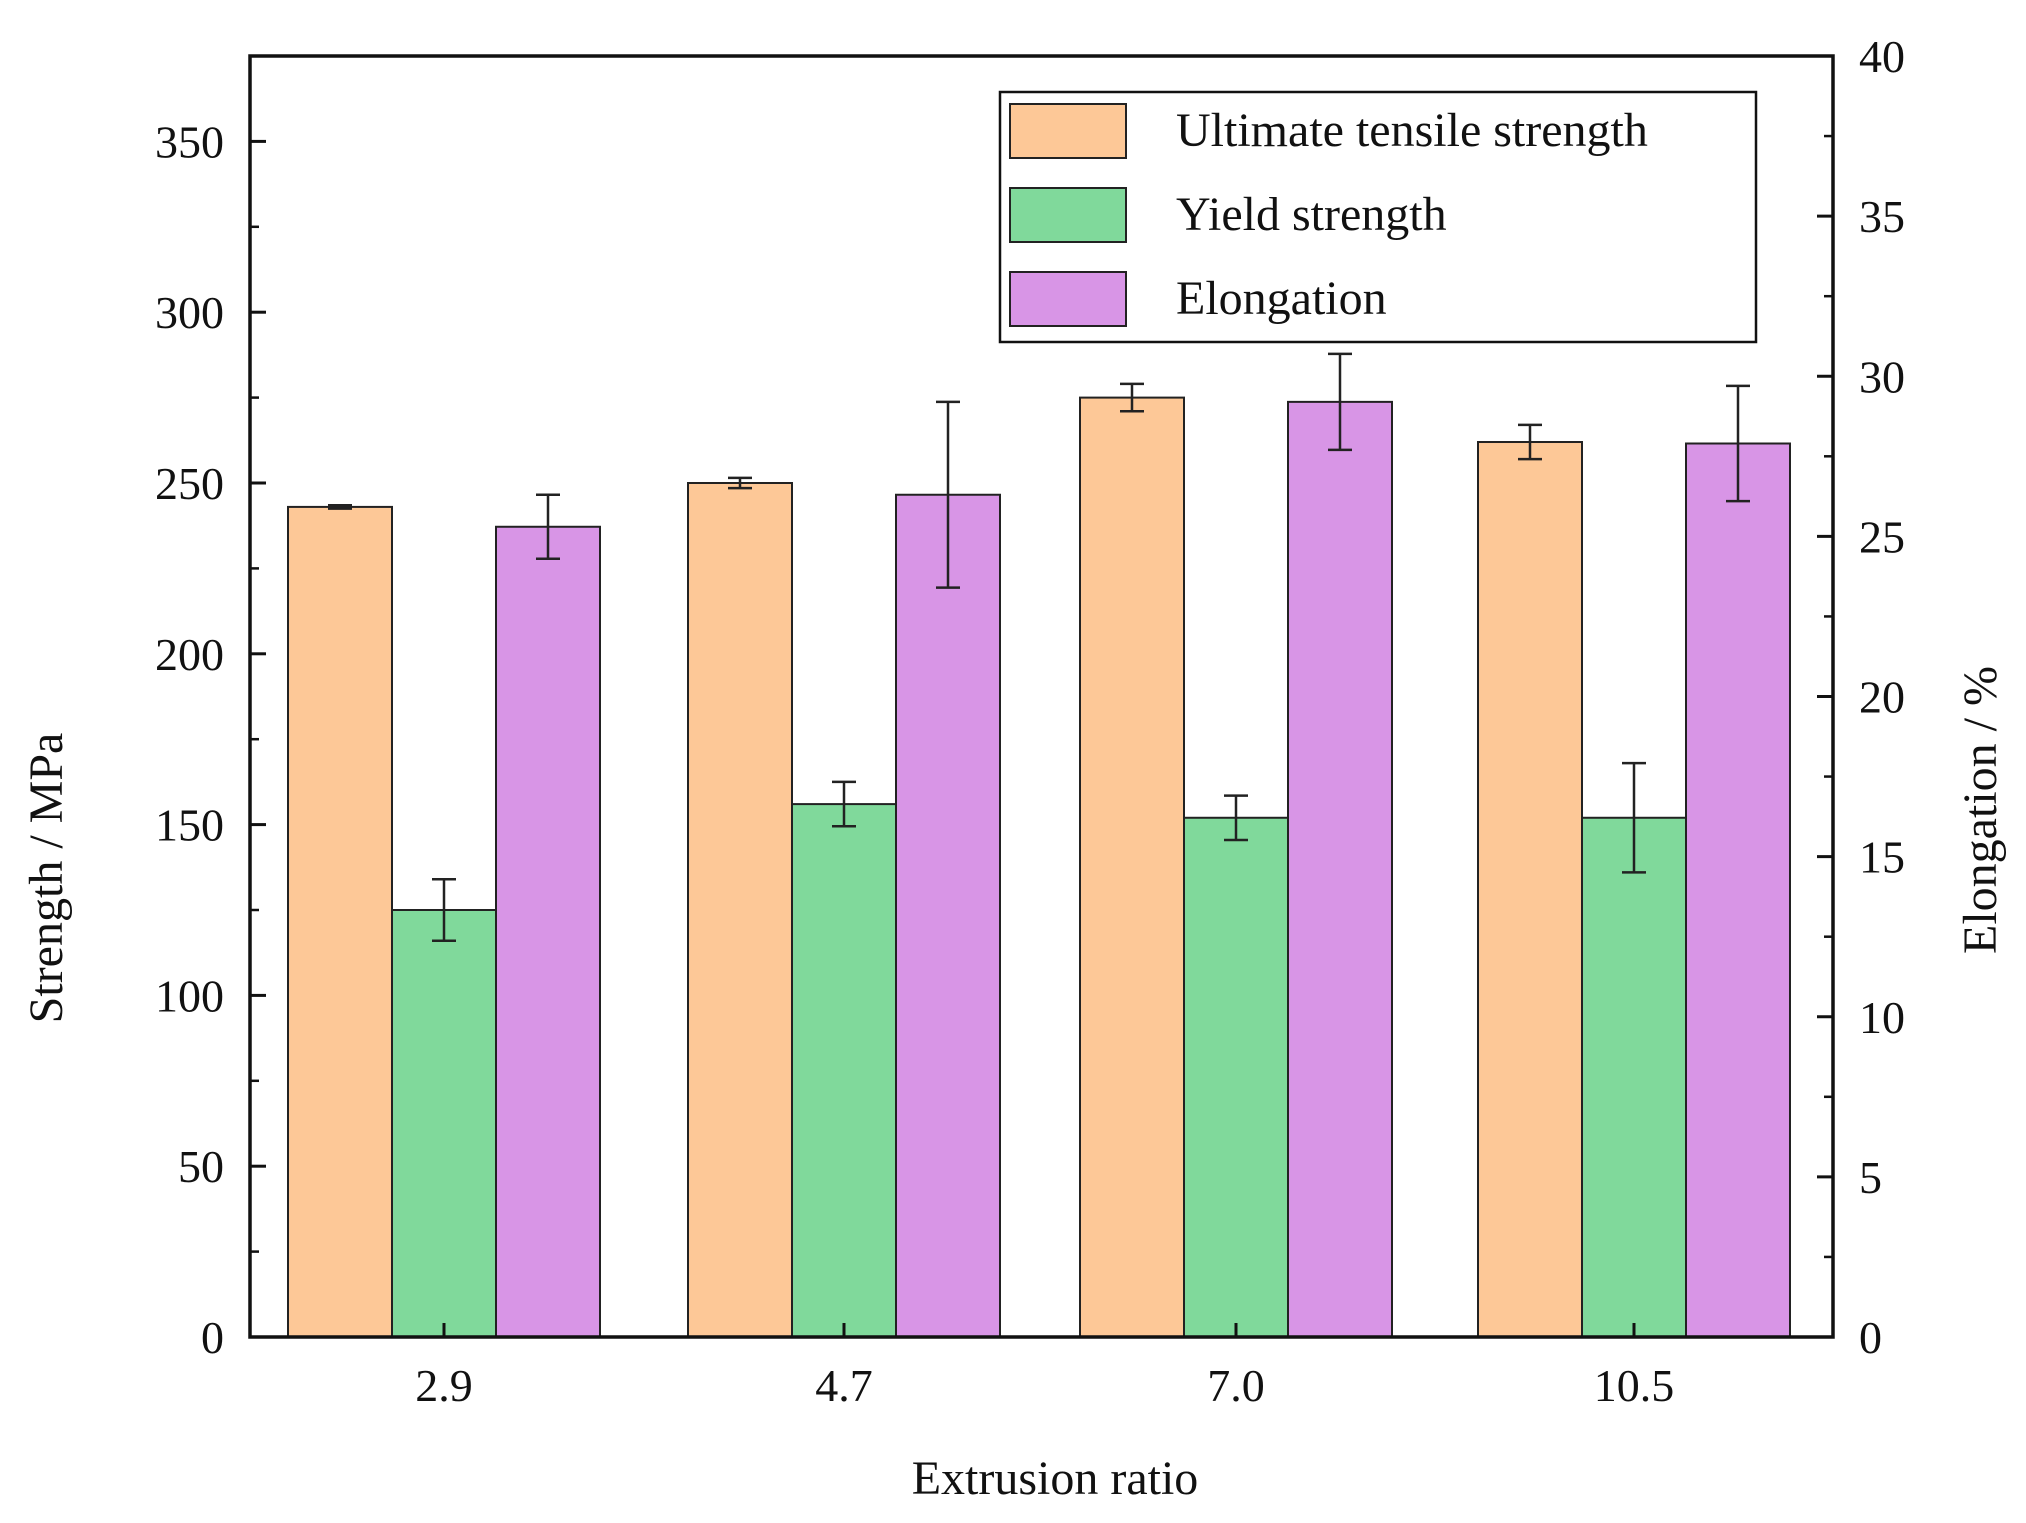 This screenshot has height=1523, width=2026. I want to click on bar-elongation-10.5, so click(1738, 890).